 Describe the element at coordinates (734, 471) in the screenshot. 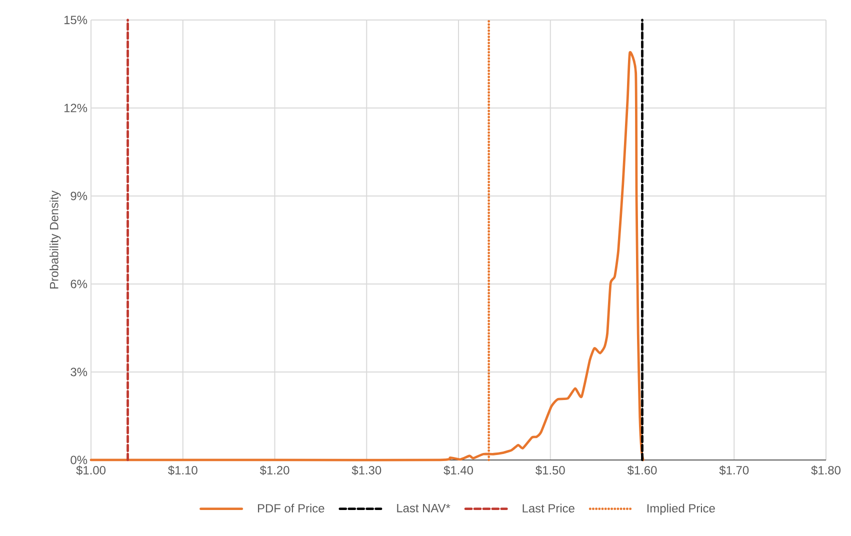

I see `x-tick-label: $1.70` at that location.